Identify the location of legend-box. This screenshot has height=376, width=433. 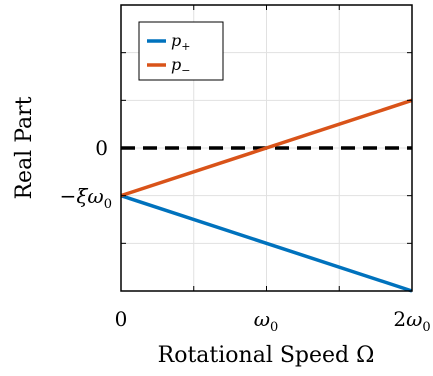
(181, 51).